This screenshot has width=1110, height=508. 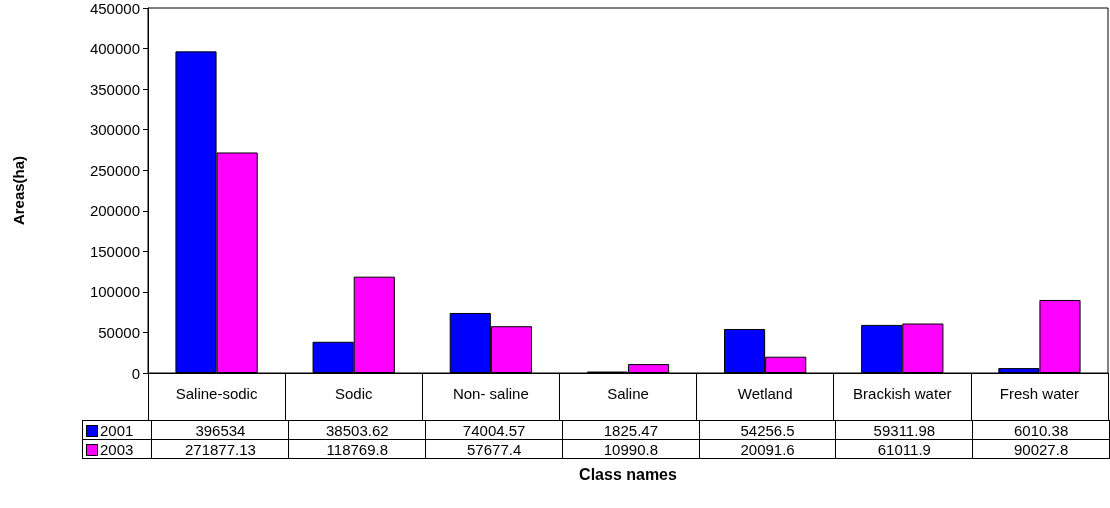 I want to click on x-tick-label: Sodic, so click(x=353, y=393).